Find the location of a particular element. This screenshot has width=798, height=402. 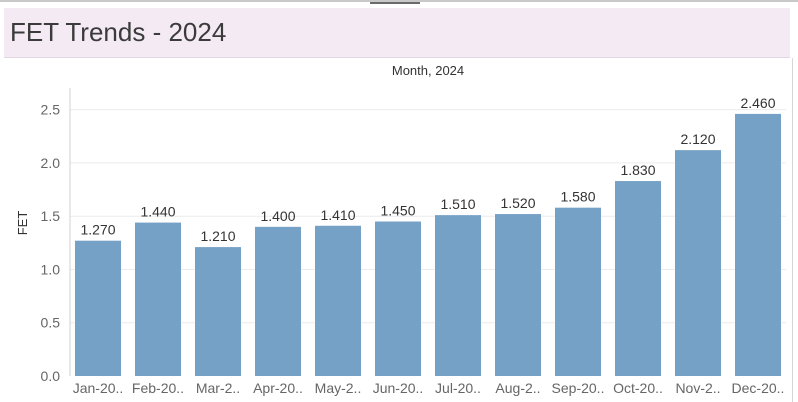

y-tick-label: 2.0 is located at coordinates (51, 163).